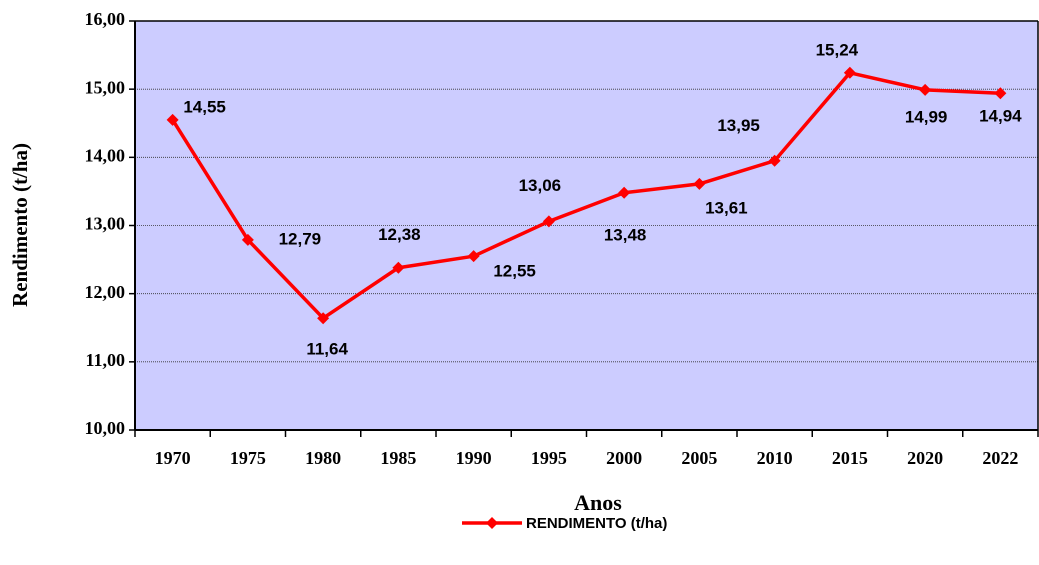 This screenshot has width=1039, height=565. I want to click on x-tick-label: 1970, so click(173, 458).